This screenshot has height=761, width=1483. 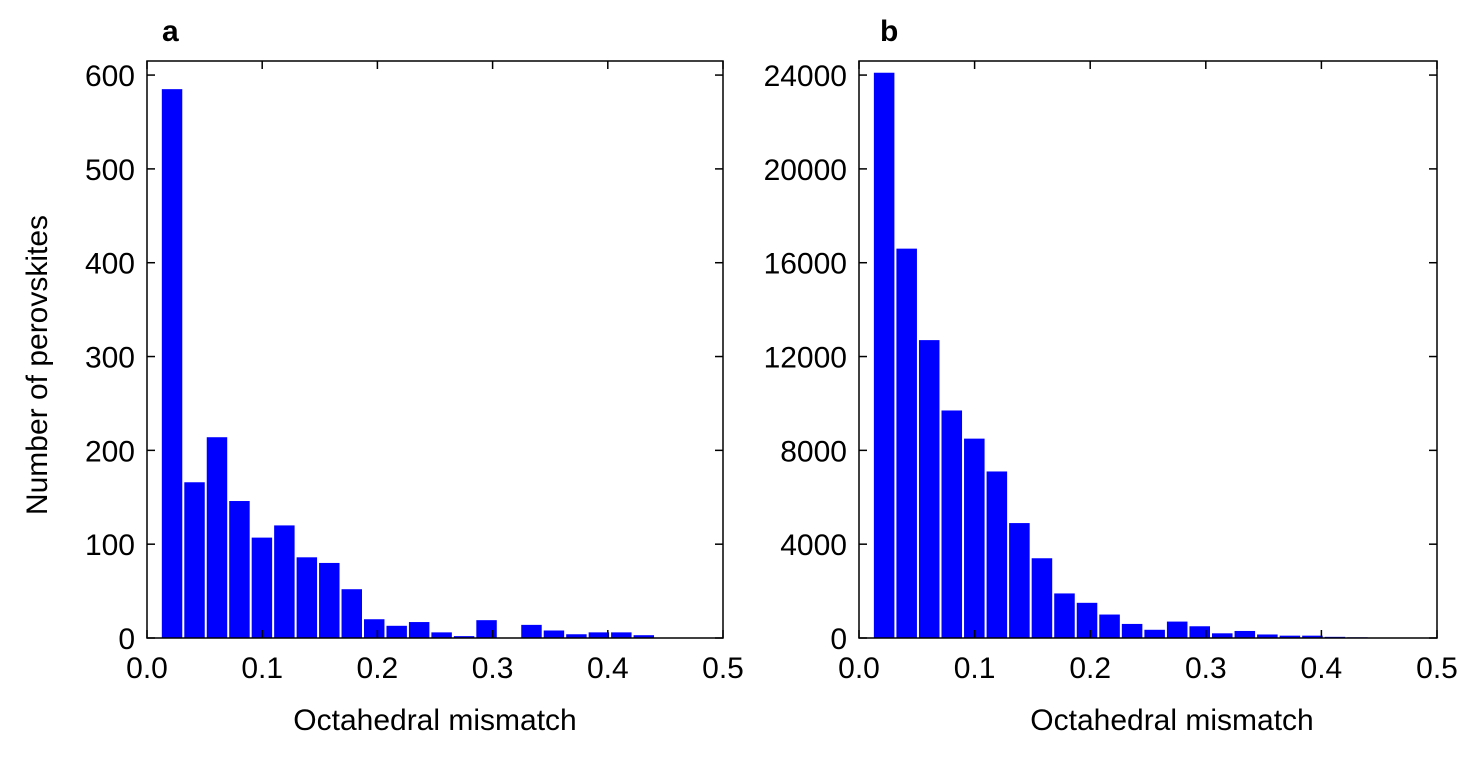 I want to click on y-tick-label: 300, so click(x=110, y=358).